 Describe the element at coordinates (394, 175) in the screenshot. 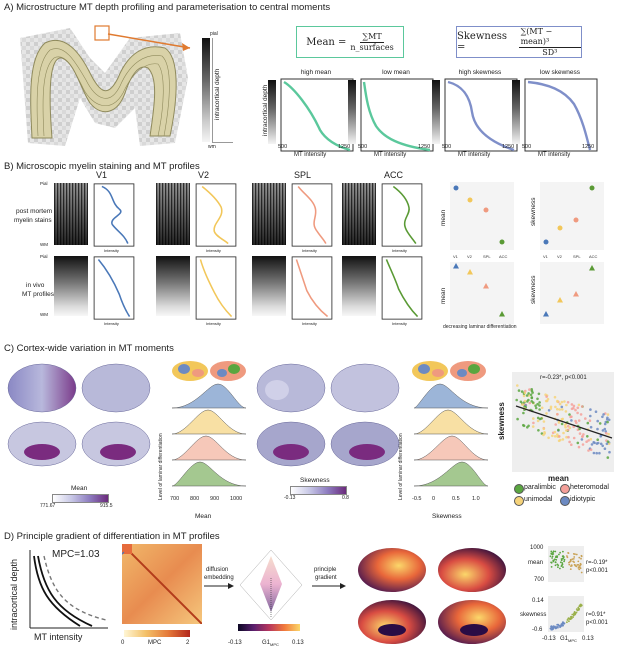

I see `b-region-title-3: ACC` at that location.